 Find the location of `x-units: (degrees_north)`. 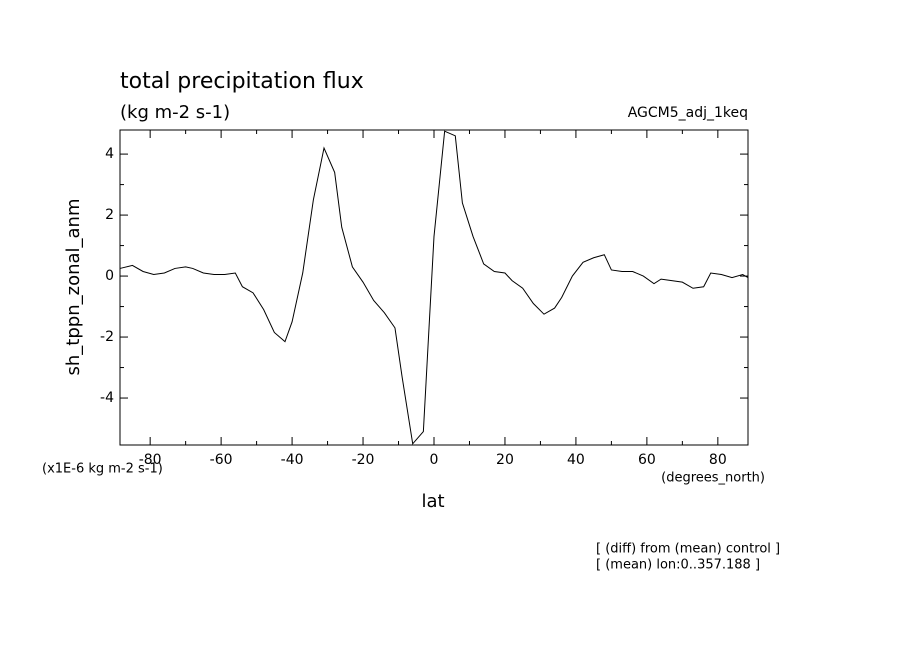

x-units: (degrees_north) is located at coordinates (713, 478).